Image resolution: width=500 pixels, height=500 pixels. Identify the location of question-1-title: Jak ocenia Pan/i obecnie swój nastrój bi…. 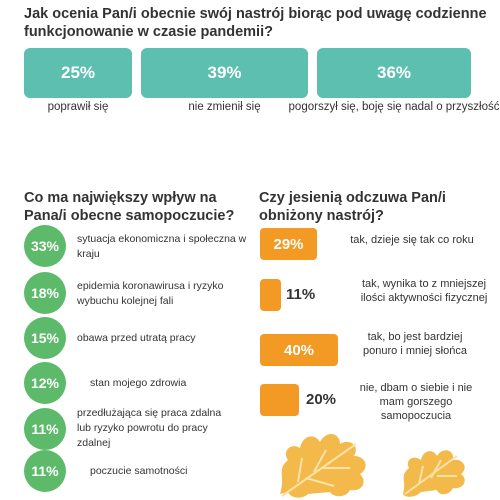
(255, 23).